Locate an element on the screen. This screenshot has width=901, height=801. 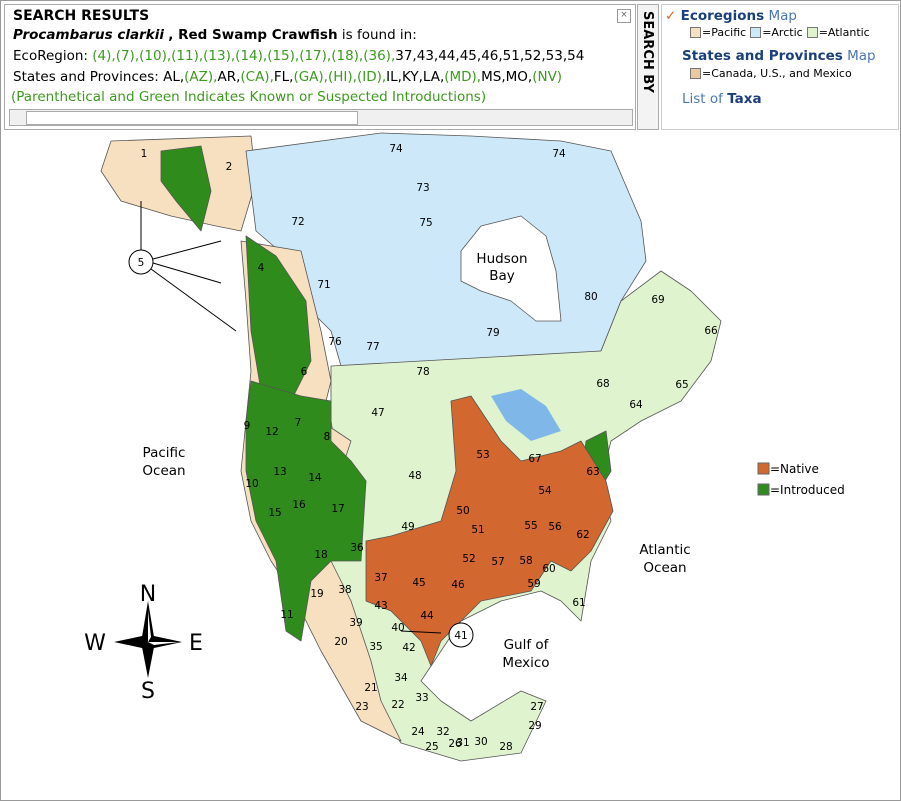
compass-letter: E is located at coordinates (196, 643).